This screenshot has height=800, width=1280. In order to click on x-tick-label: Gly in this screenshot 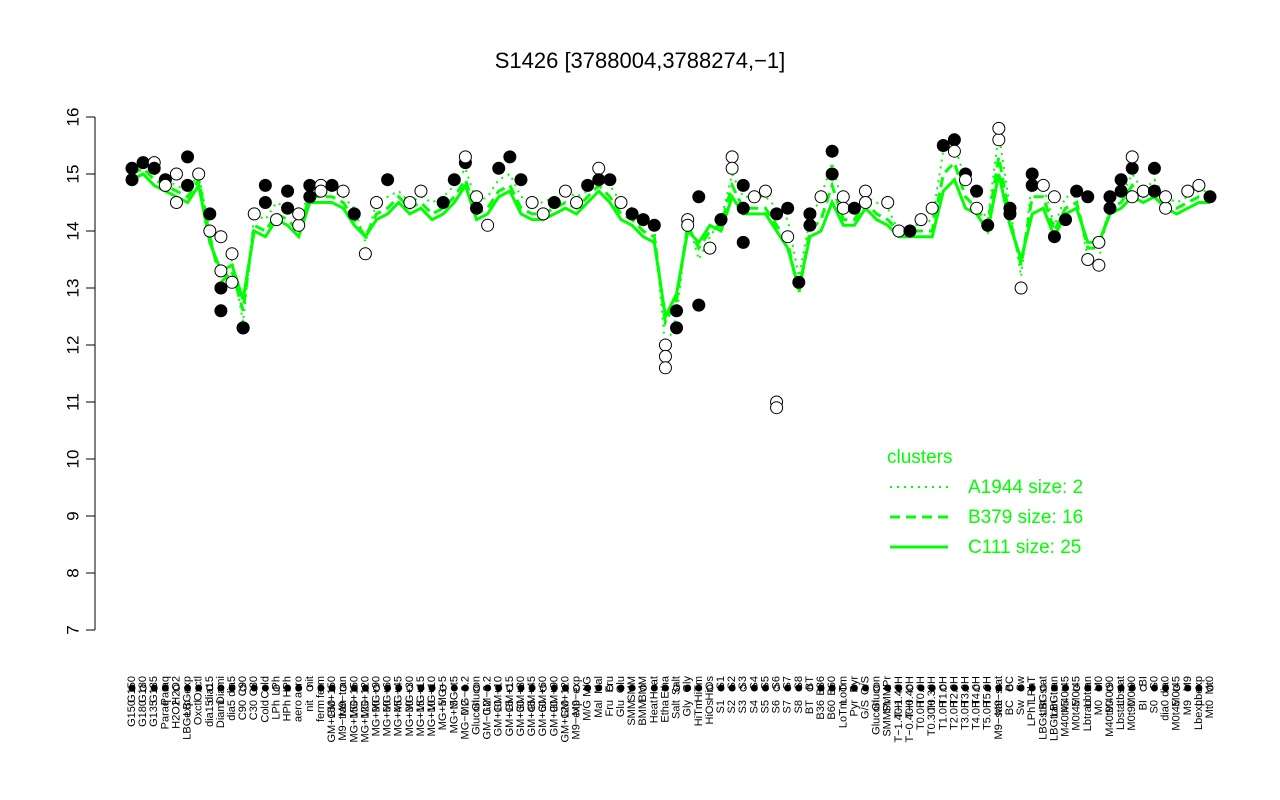, I will do `click(688, 684)`.